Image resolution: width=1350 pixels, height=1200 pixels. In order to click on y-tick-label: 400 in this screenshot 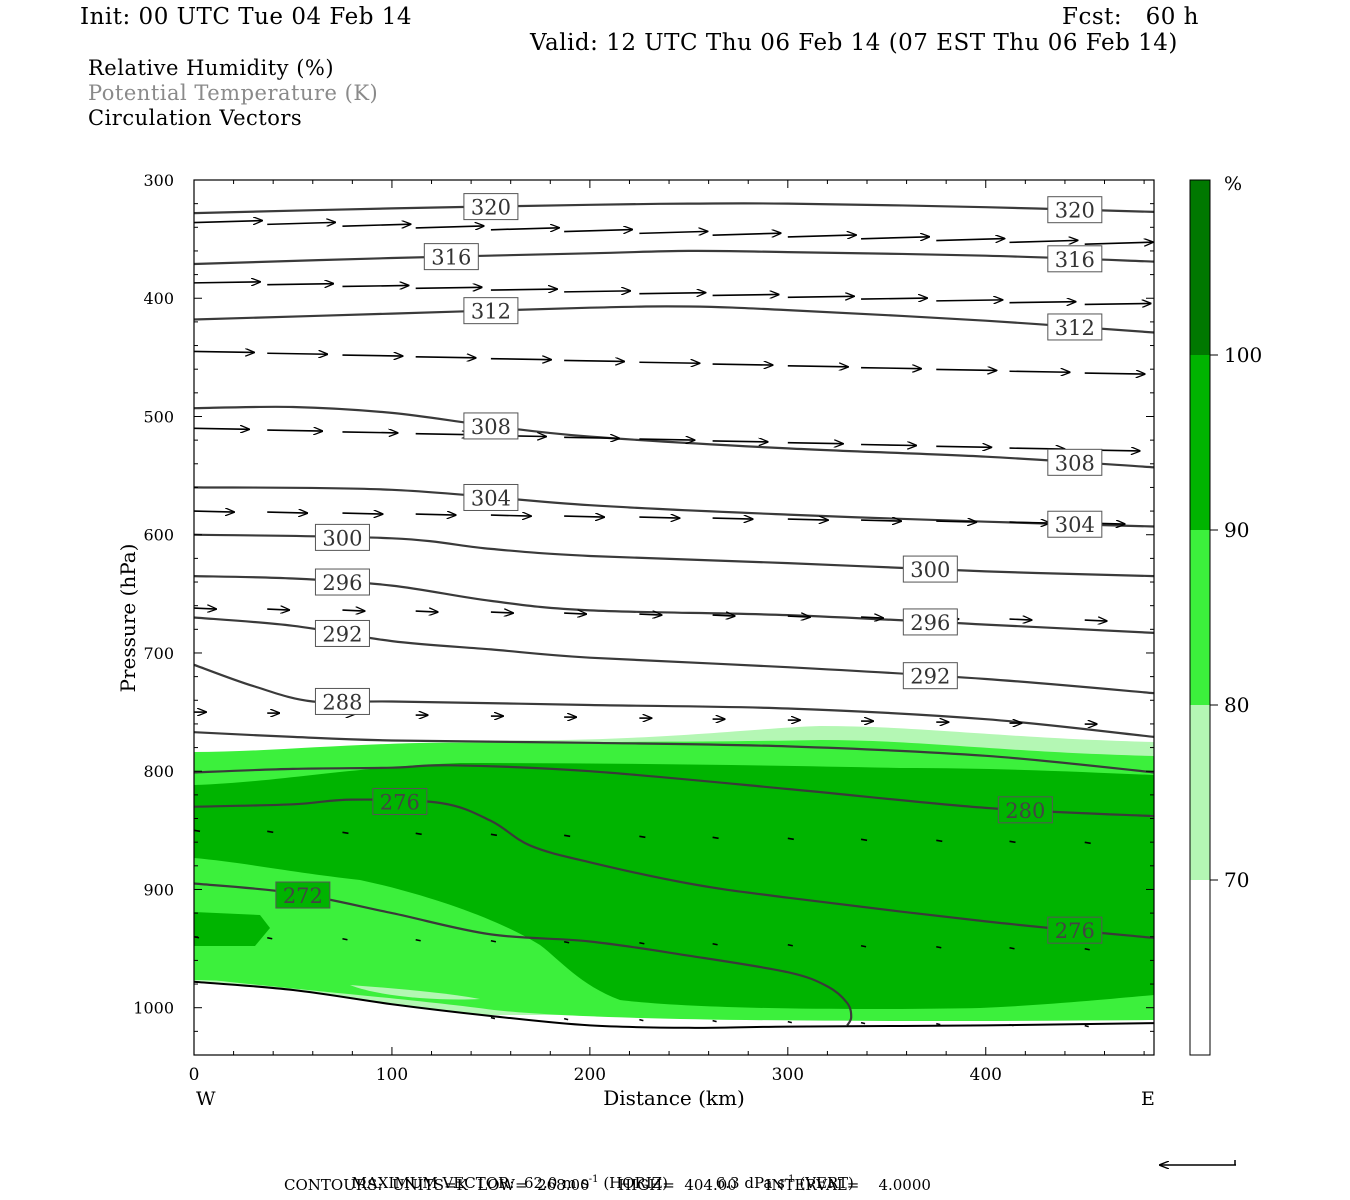, I will do `click(158, 298)`.